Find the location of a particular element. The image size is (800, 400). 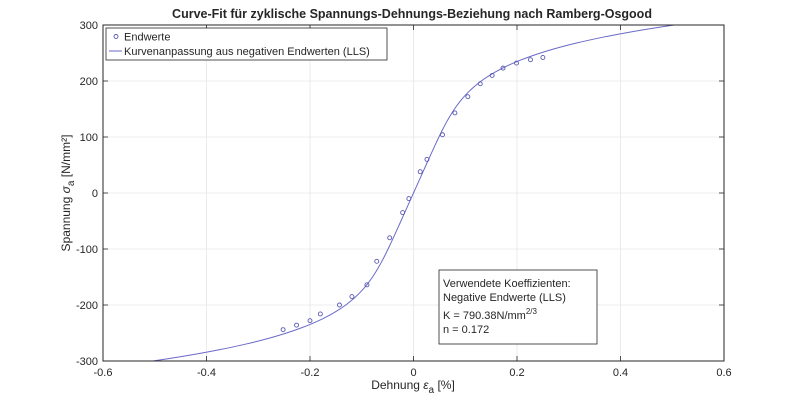

annotation-heading: Verwendete Koeffizienten: is located at coordinates (507, 284).